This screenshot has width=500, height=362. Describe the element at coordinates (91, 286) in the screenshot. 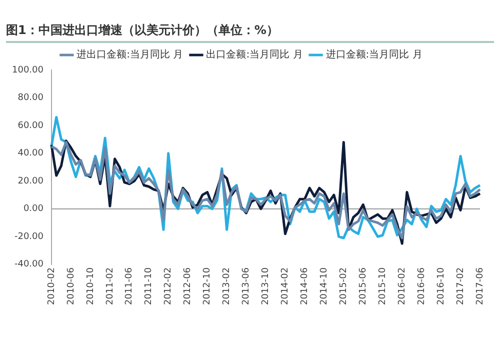

I see `x-tick-label: 2010-10` at that location.